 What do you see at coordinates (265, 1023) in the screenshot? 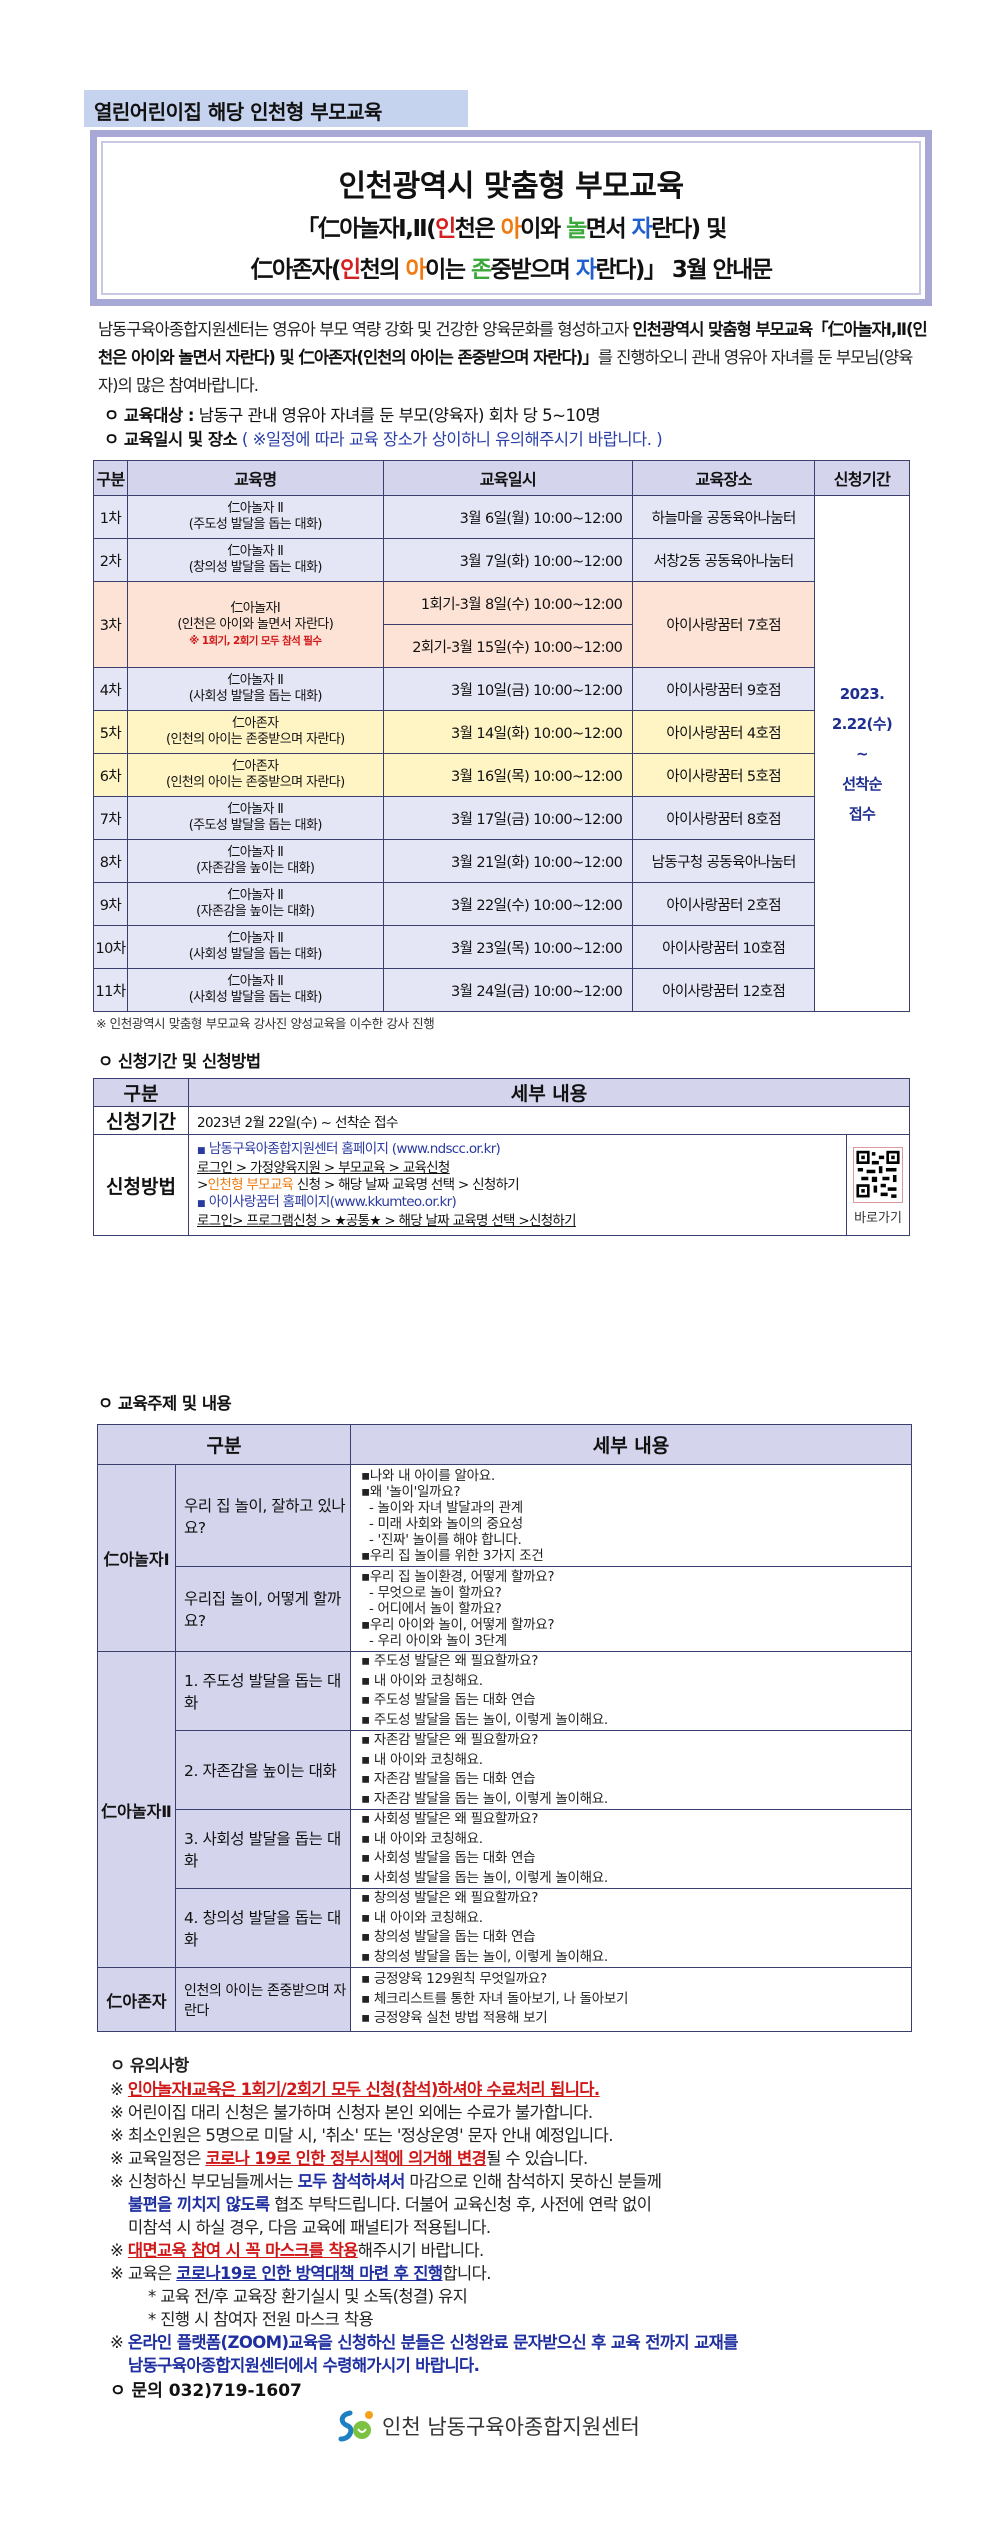
I see `instructor-footnote: ※ 인천광역시 맞춤형 부모교육 강사진 양성교육을 이수한 강사 진행` at bounding box center [265, 1023].